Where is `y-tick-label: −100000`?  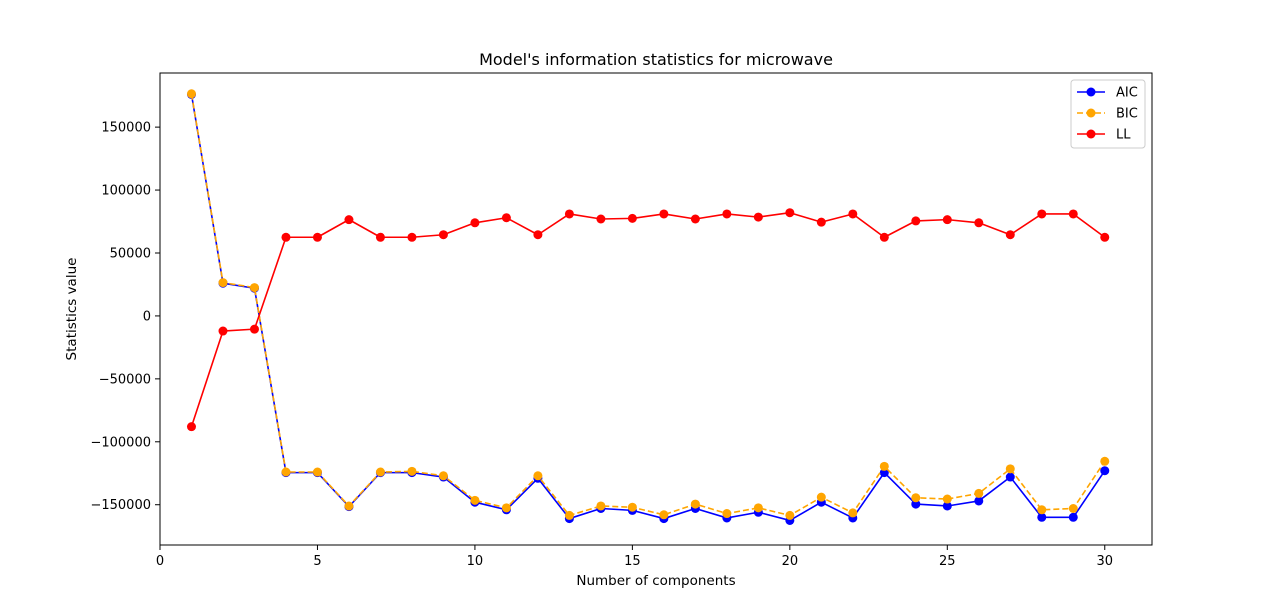
y-tick-label: −100000 is located at coordinates (120, 442).